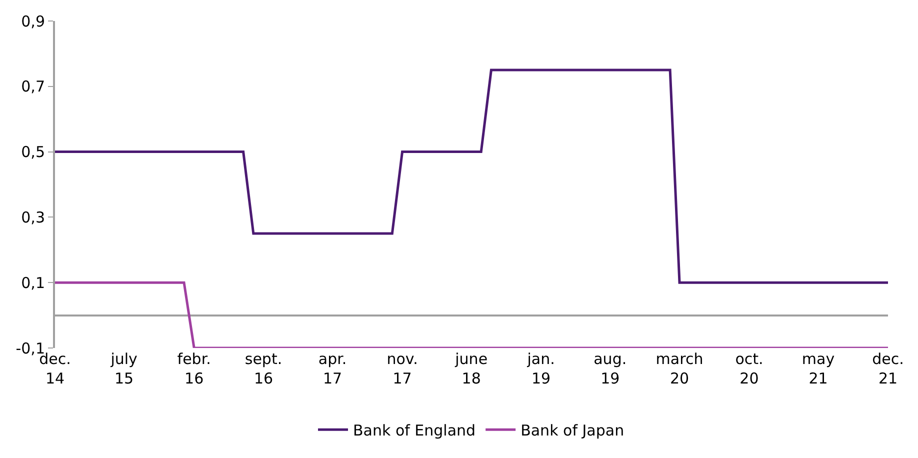 Image resolution: width=918 pixels, height=458 pixels. Describe the element at coordinates (818, 369) in the screenshot. I see `x-tick-label: may 21` at that location.